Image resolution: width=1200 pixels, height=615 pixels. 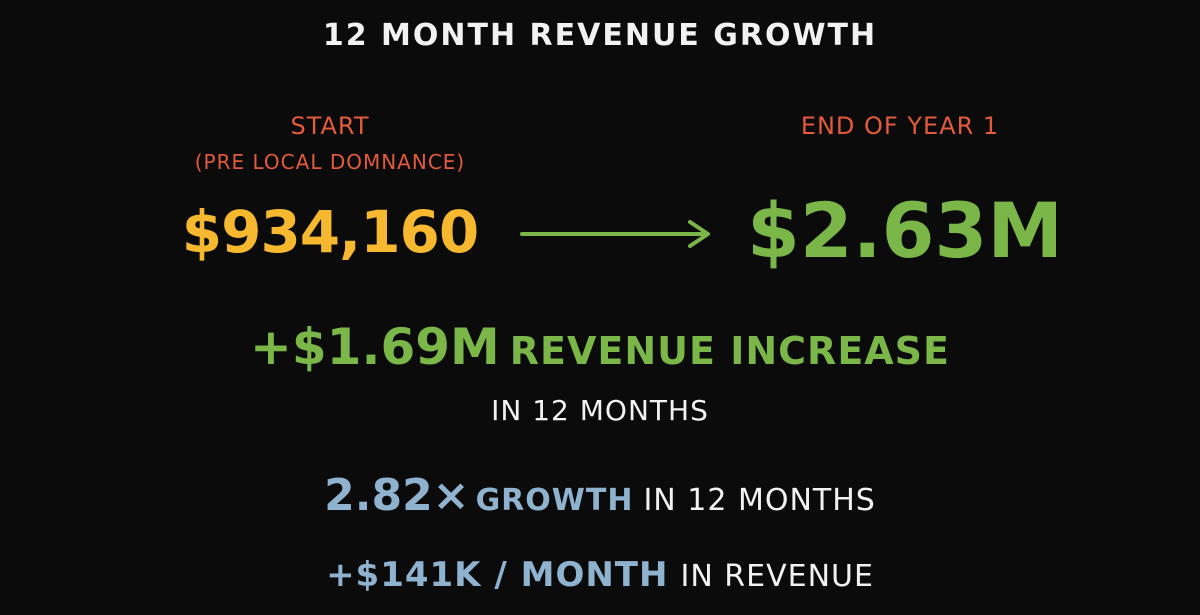 What do you see at coordinates (600, 410) in the screenshot?
I see `increase-period: IN 12 MONTHS` at bounding box center [600, 410].